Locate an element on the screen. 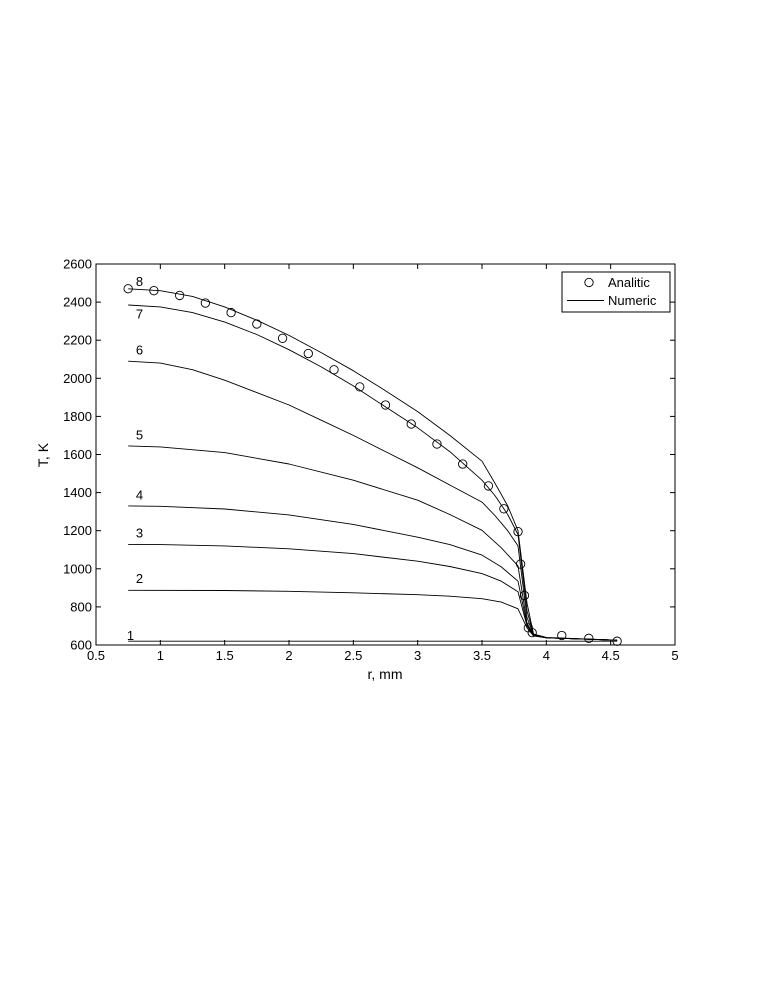 The image size is (763, 987). curve-label-7: 7 is located at coordinates (139, 313).